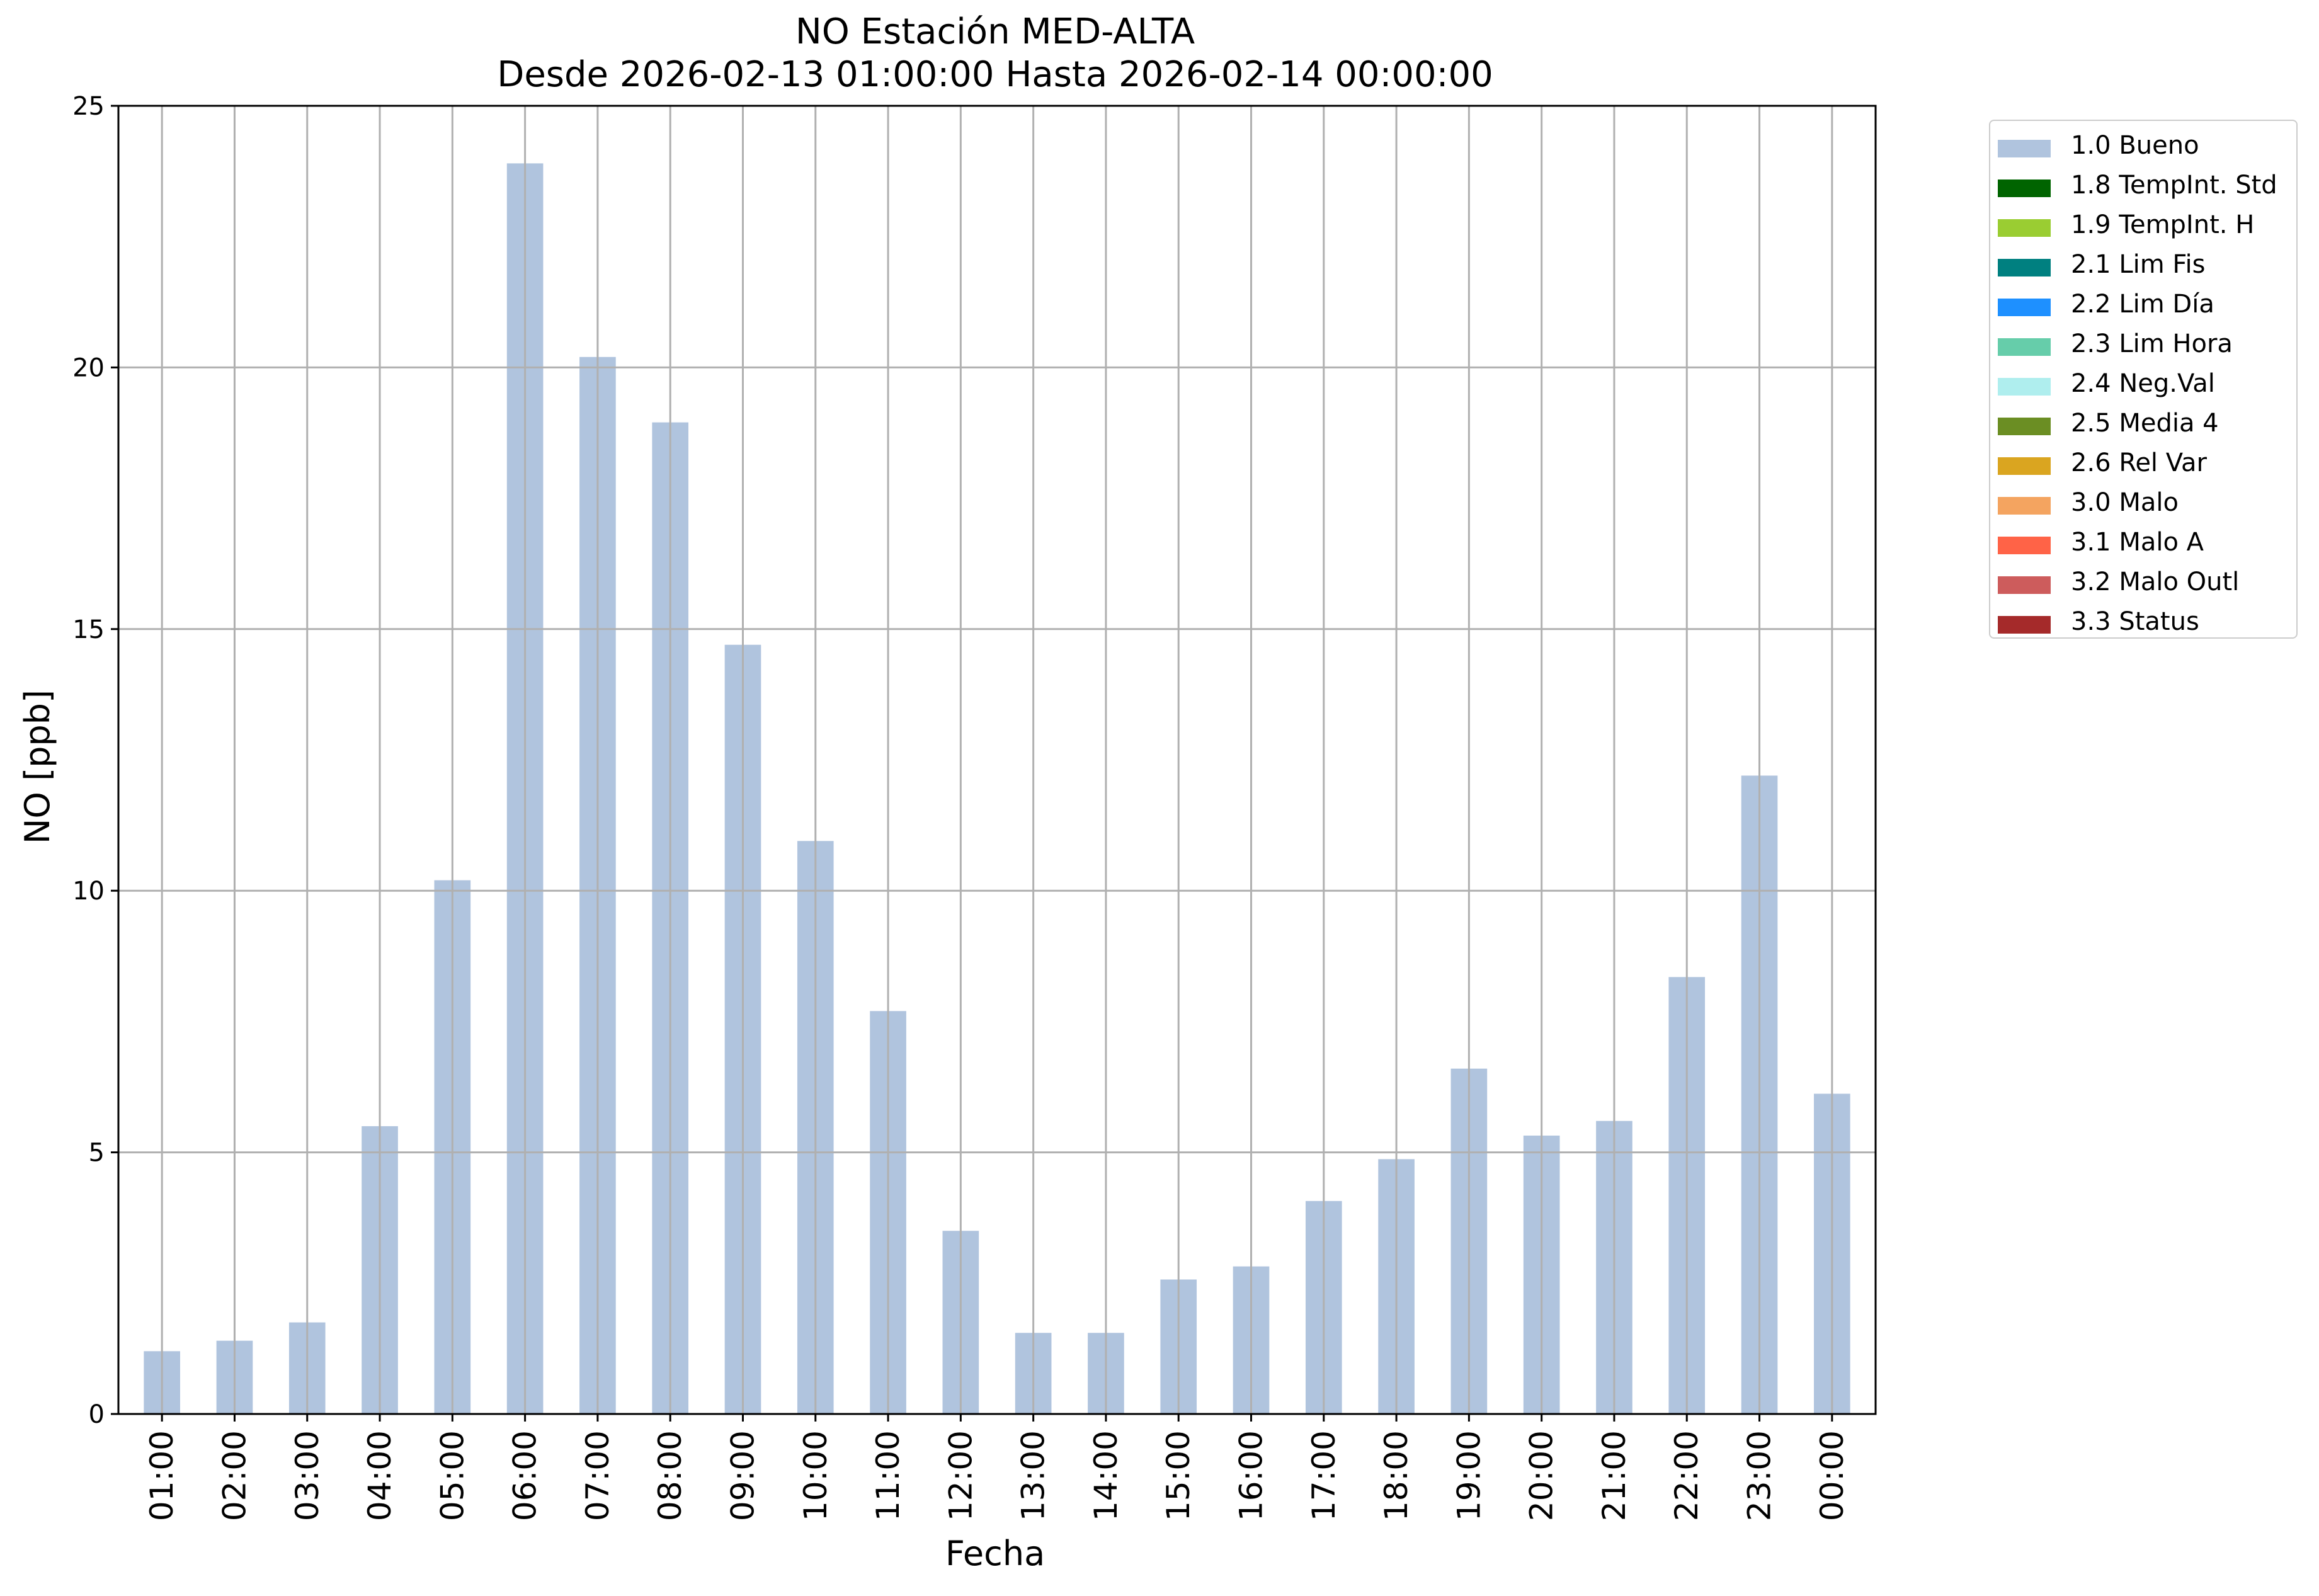 Image resolution: width=2319 pixels, height=1596 pixels. I want to click on y-tick-label: 25, so click(88, 106).